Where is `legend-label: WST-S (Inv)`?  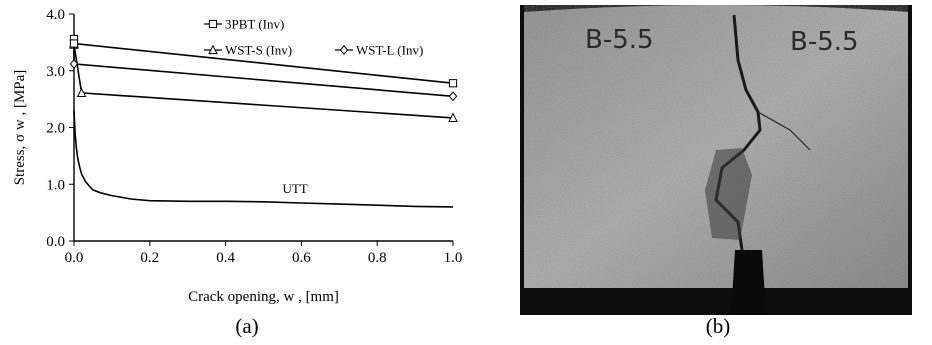 legend-label: WST-S (Inv) is located at coordinates (258, 50).